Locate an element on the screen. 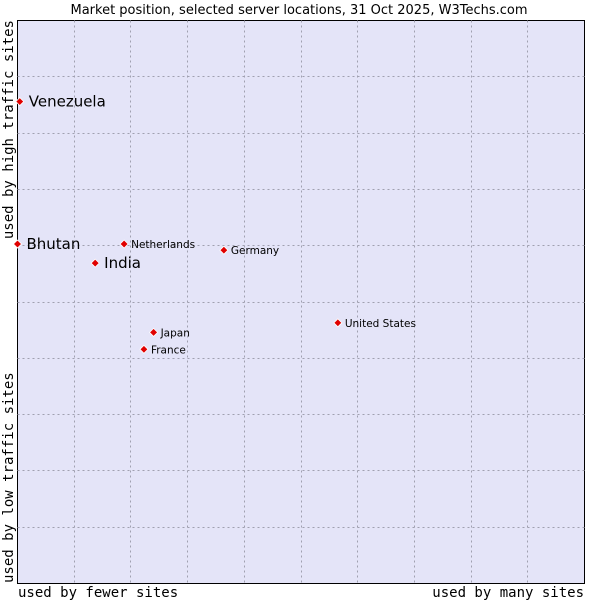 The height and width of the screenshot is (600, 600). data-point-germany: Germany is located at coordinates (249, 251).